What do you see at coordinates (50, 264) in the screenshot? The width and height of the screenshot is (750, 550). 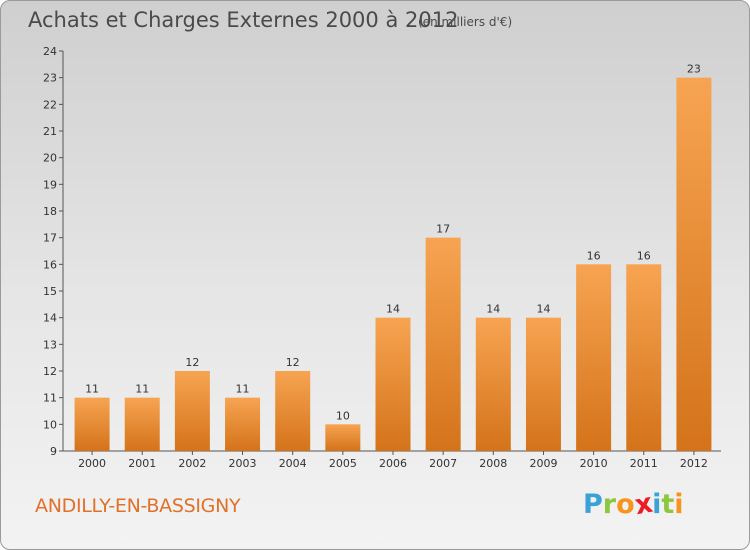 I see `y-tick-label: 16` at bounding box center [50, 264].